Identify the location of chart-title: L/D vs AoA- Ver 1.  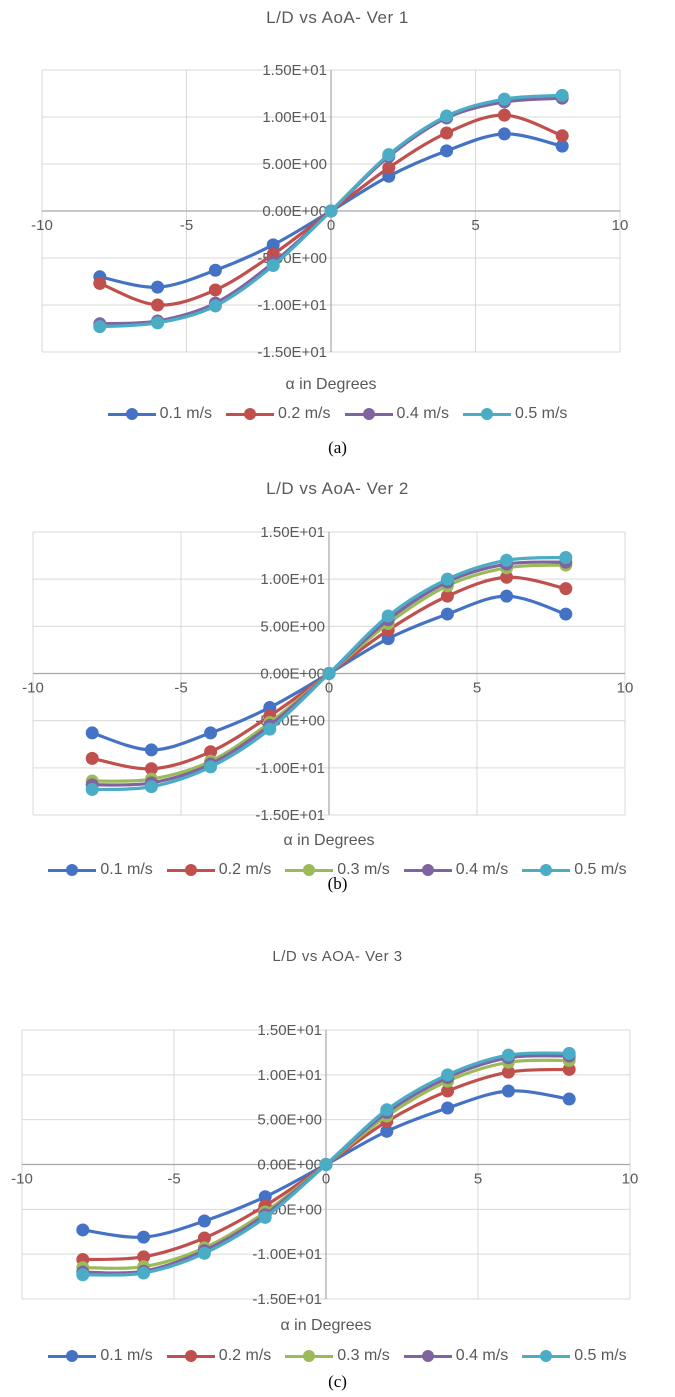
(337, 17).